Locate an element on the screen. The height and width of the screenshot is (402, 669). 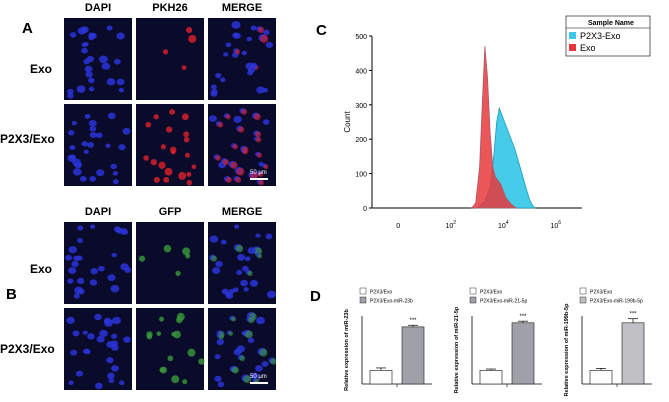
panel-a-figure: DAPI PKH26 MERGE 50 μm is located at coordinates (170, 93).